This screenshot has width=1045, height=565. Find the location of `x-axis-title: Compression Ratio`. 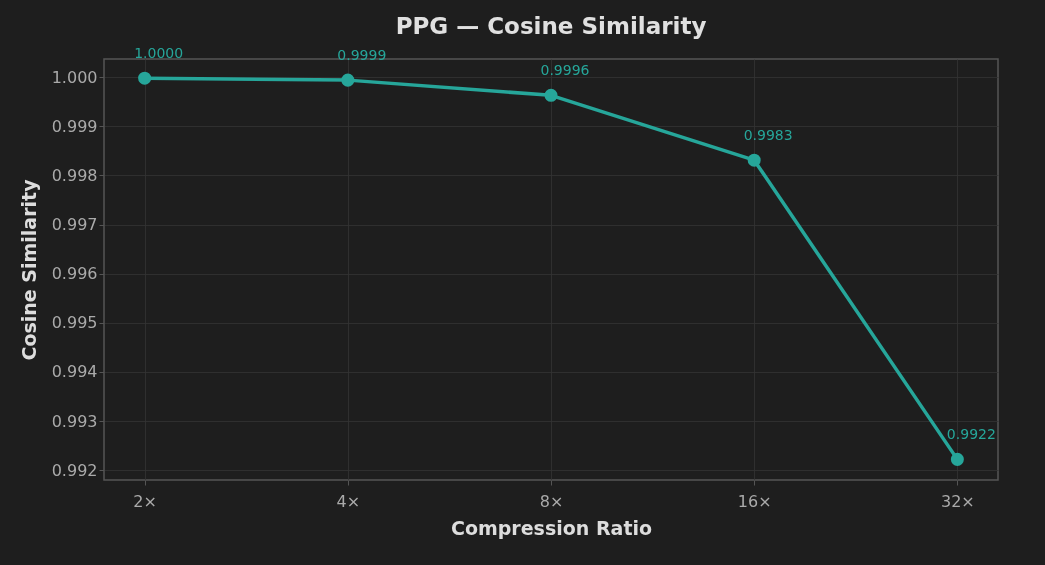

x-axis-title: Compression Ratio is located at coordinates (551, 527).